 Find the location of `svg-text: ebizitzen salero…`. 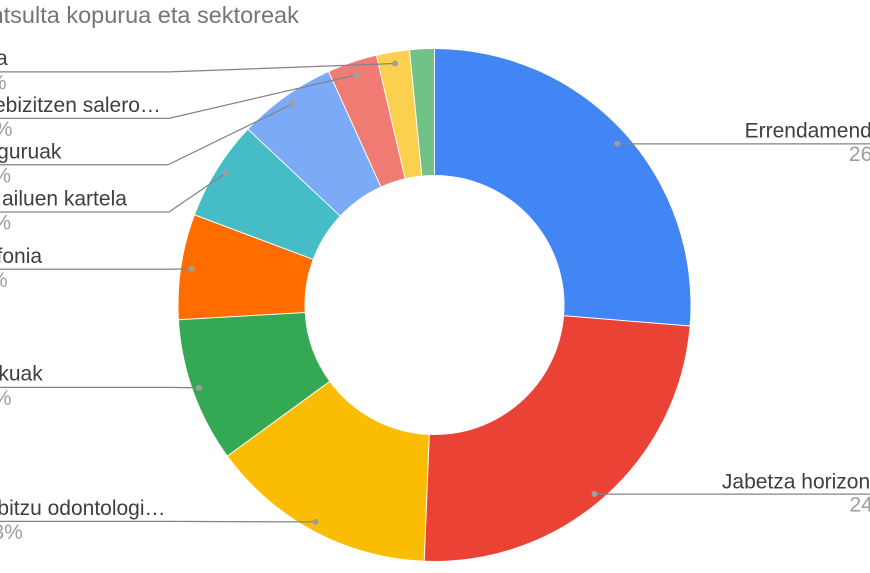

svg-text: ebizitzen salero… is located at coordinates (80, 105).